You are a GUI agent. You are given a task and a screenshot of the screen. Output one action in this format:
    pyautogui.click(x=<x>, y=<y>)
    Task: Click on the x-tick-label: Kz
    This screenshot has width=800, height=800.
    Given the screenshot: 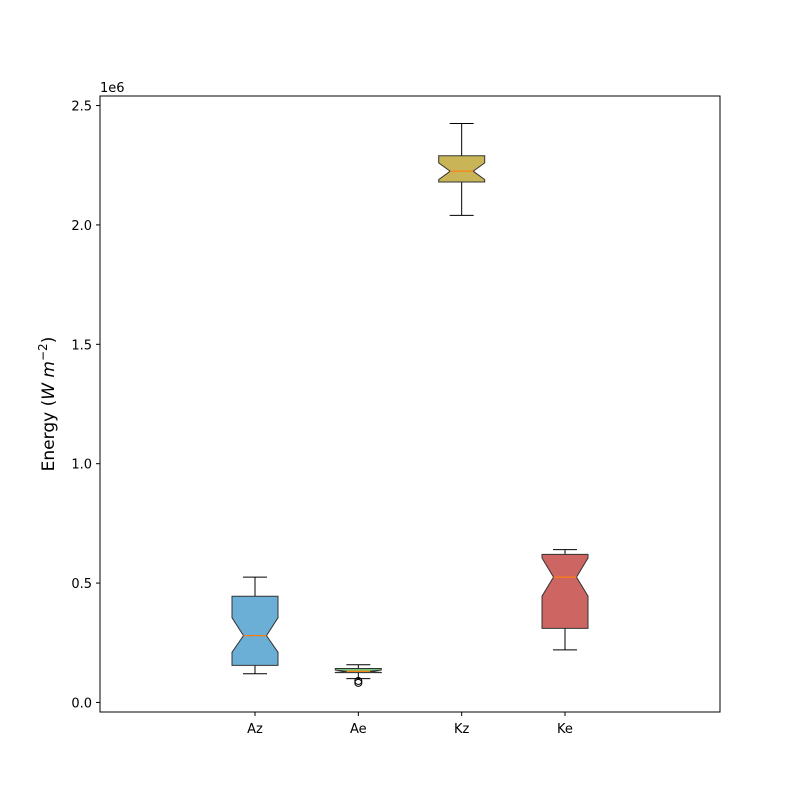 What is the action you would take?
    pyautogui.click(x=462, y=729)
    